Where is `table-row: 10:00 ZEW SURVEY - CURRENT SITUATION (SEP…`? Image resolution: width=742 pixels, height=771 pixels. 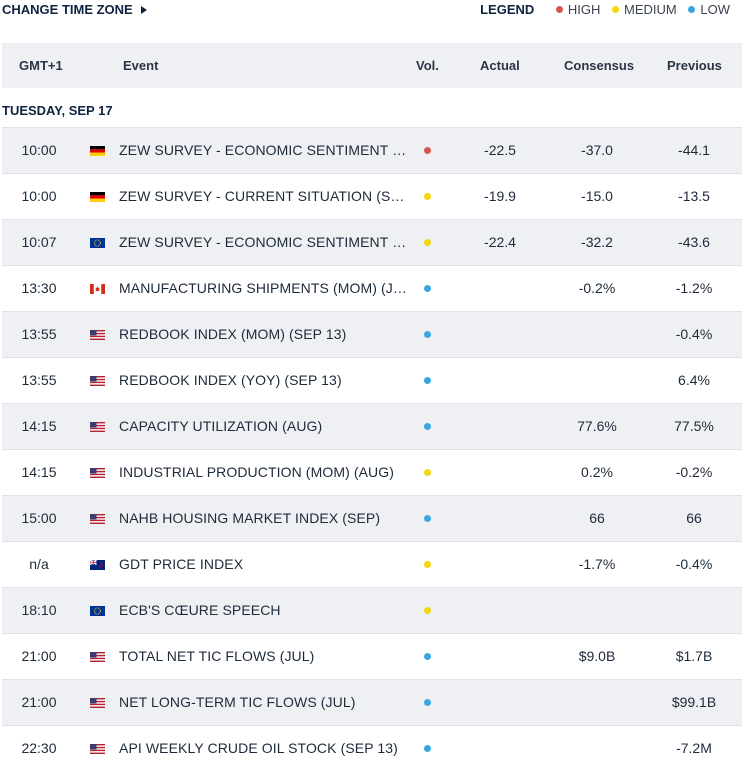
table-row: 10:00 ZEW SURVEY - CURRENT SITUATION (SEP… is located at coordinates (372, 196).